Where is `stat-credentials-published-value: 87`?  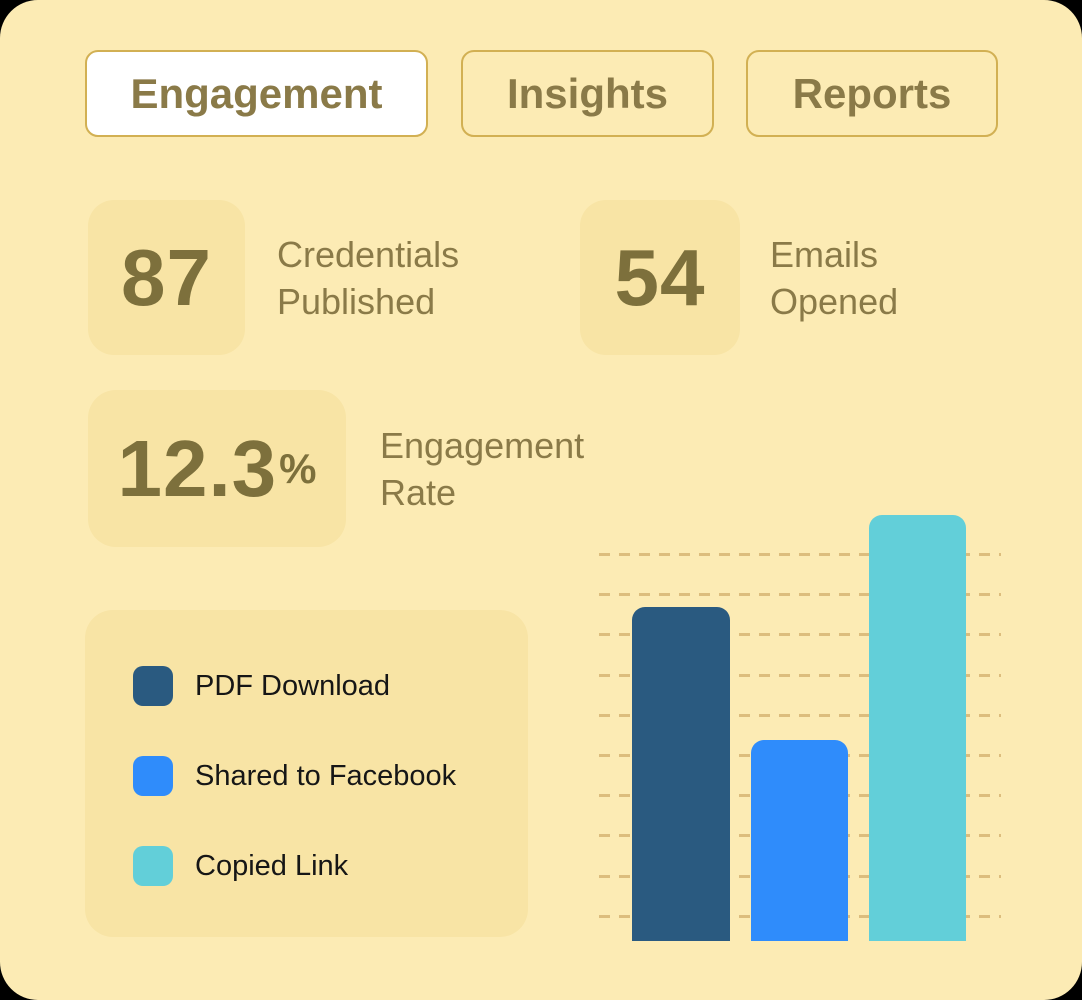 stat-credentials-published-value: 87 is located at coordinates (166, 277).